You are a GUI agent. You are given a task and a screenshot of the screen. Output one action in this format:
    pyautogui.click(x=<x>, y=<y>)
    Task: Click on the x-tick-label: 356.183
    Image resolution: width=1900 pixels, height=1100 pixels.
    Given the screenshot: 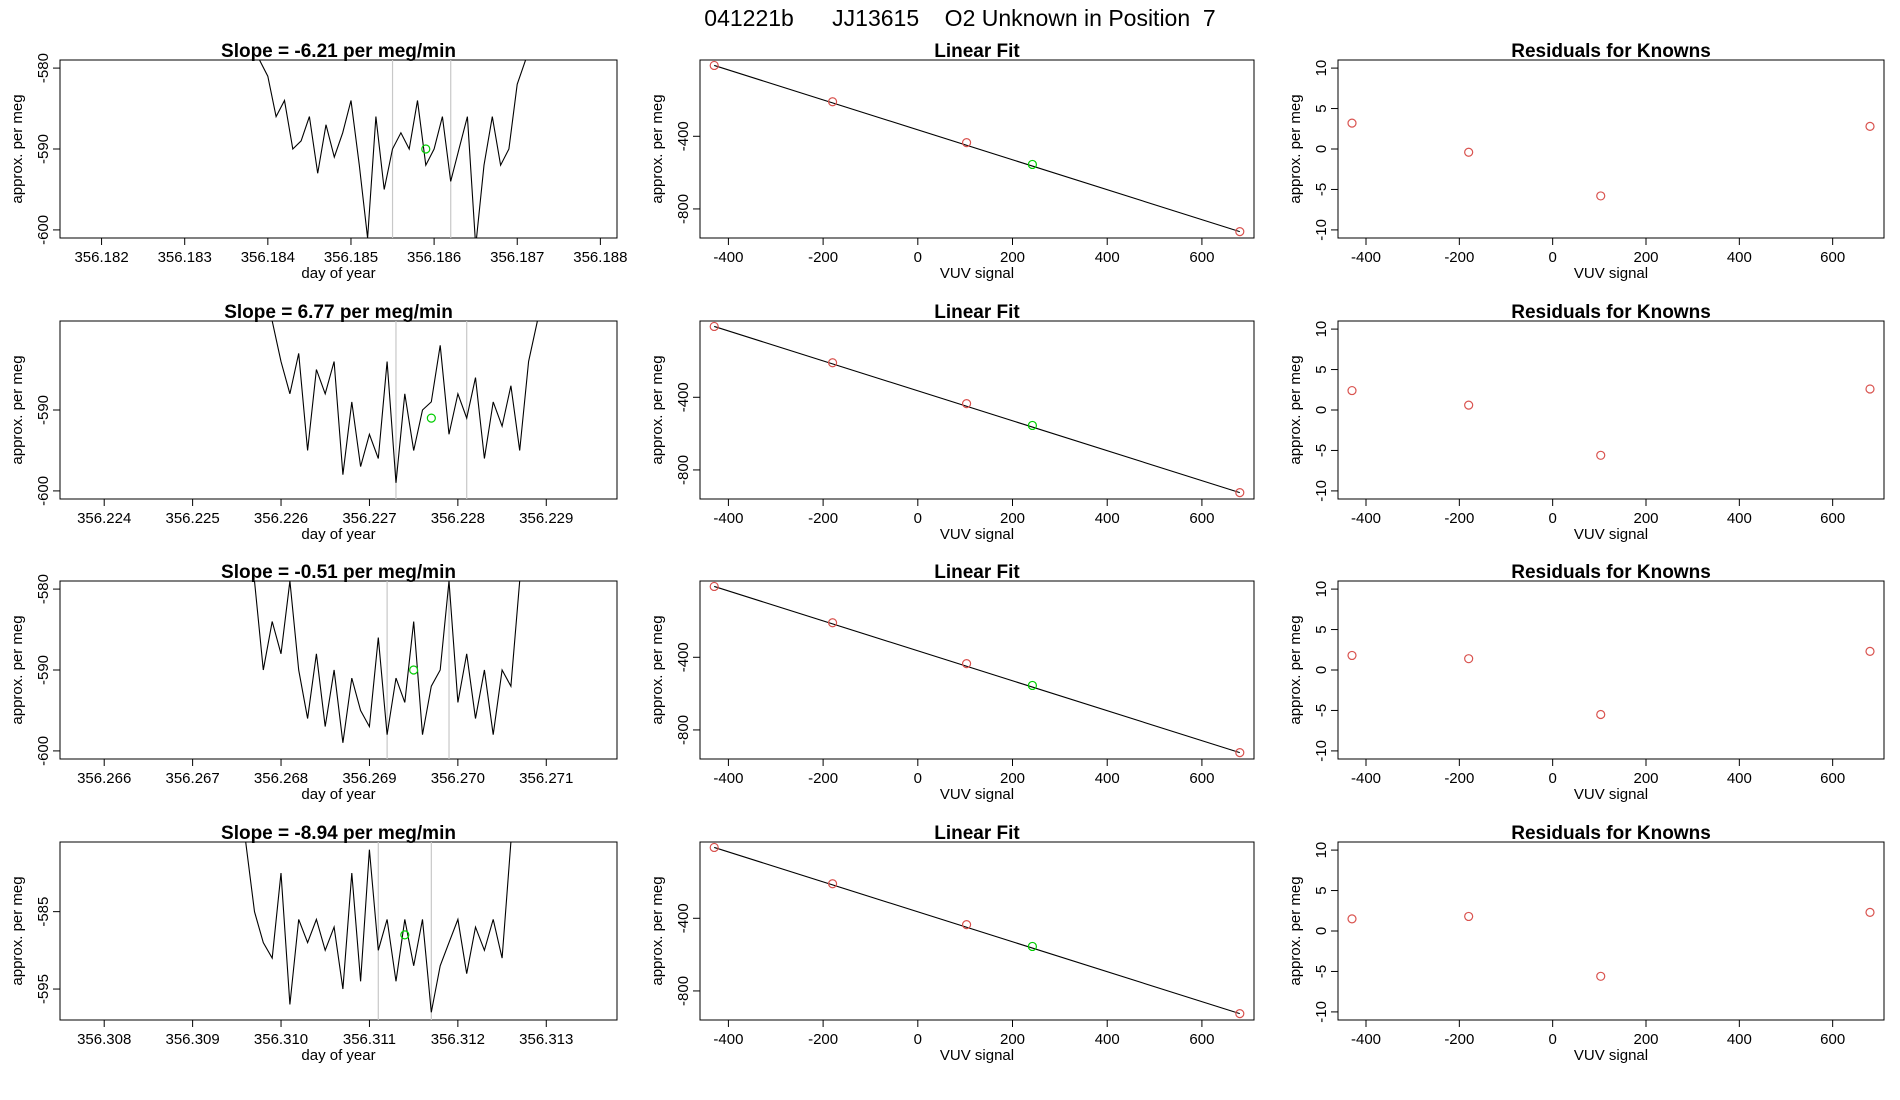 What is the action you would take?
    pyautogui.click(x=185, y=257)
    